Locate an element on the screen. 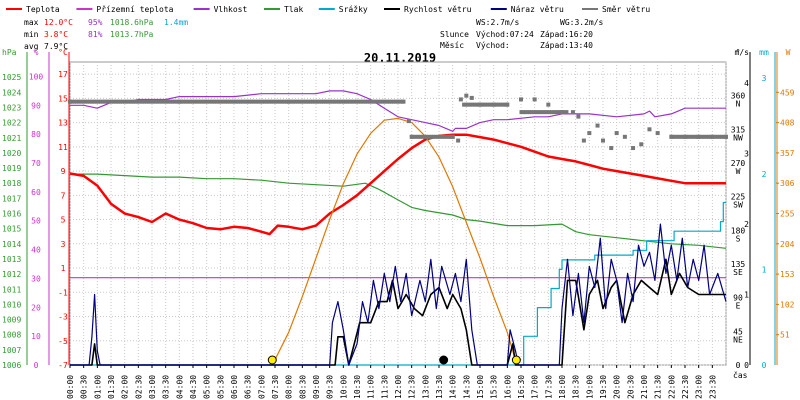 This screenshot has width=800, height=400. x-tick-label-5: 02:30 is located at coordinates (138, 387).